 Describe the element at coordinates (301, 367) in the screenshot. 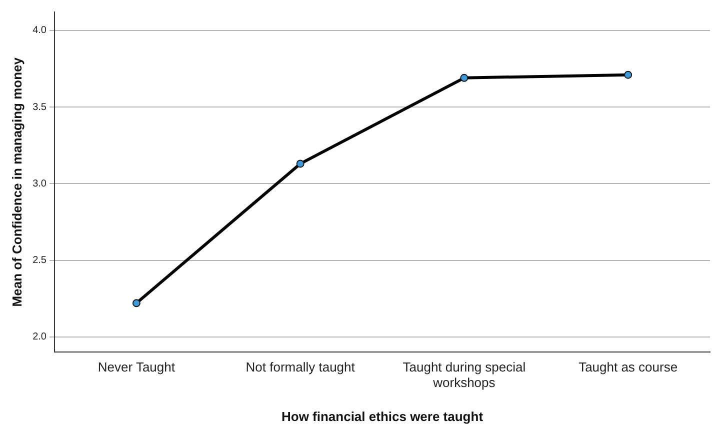

I see `x-tick-label: Not formally taught` at that location.